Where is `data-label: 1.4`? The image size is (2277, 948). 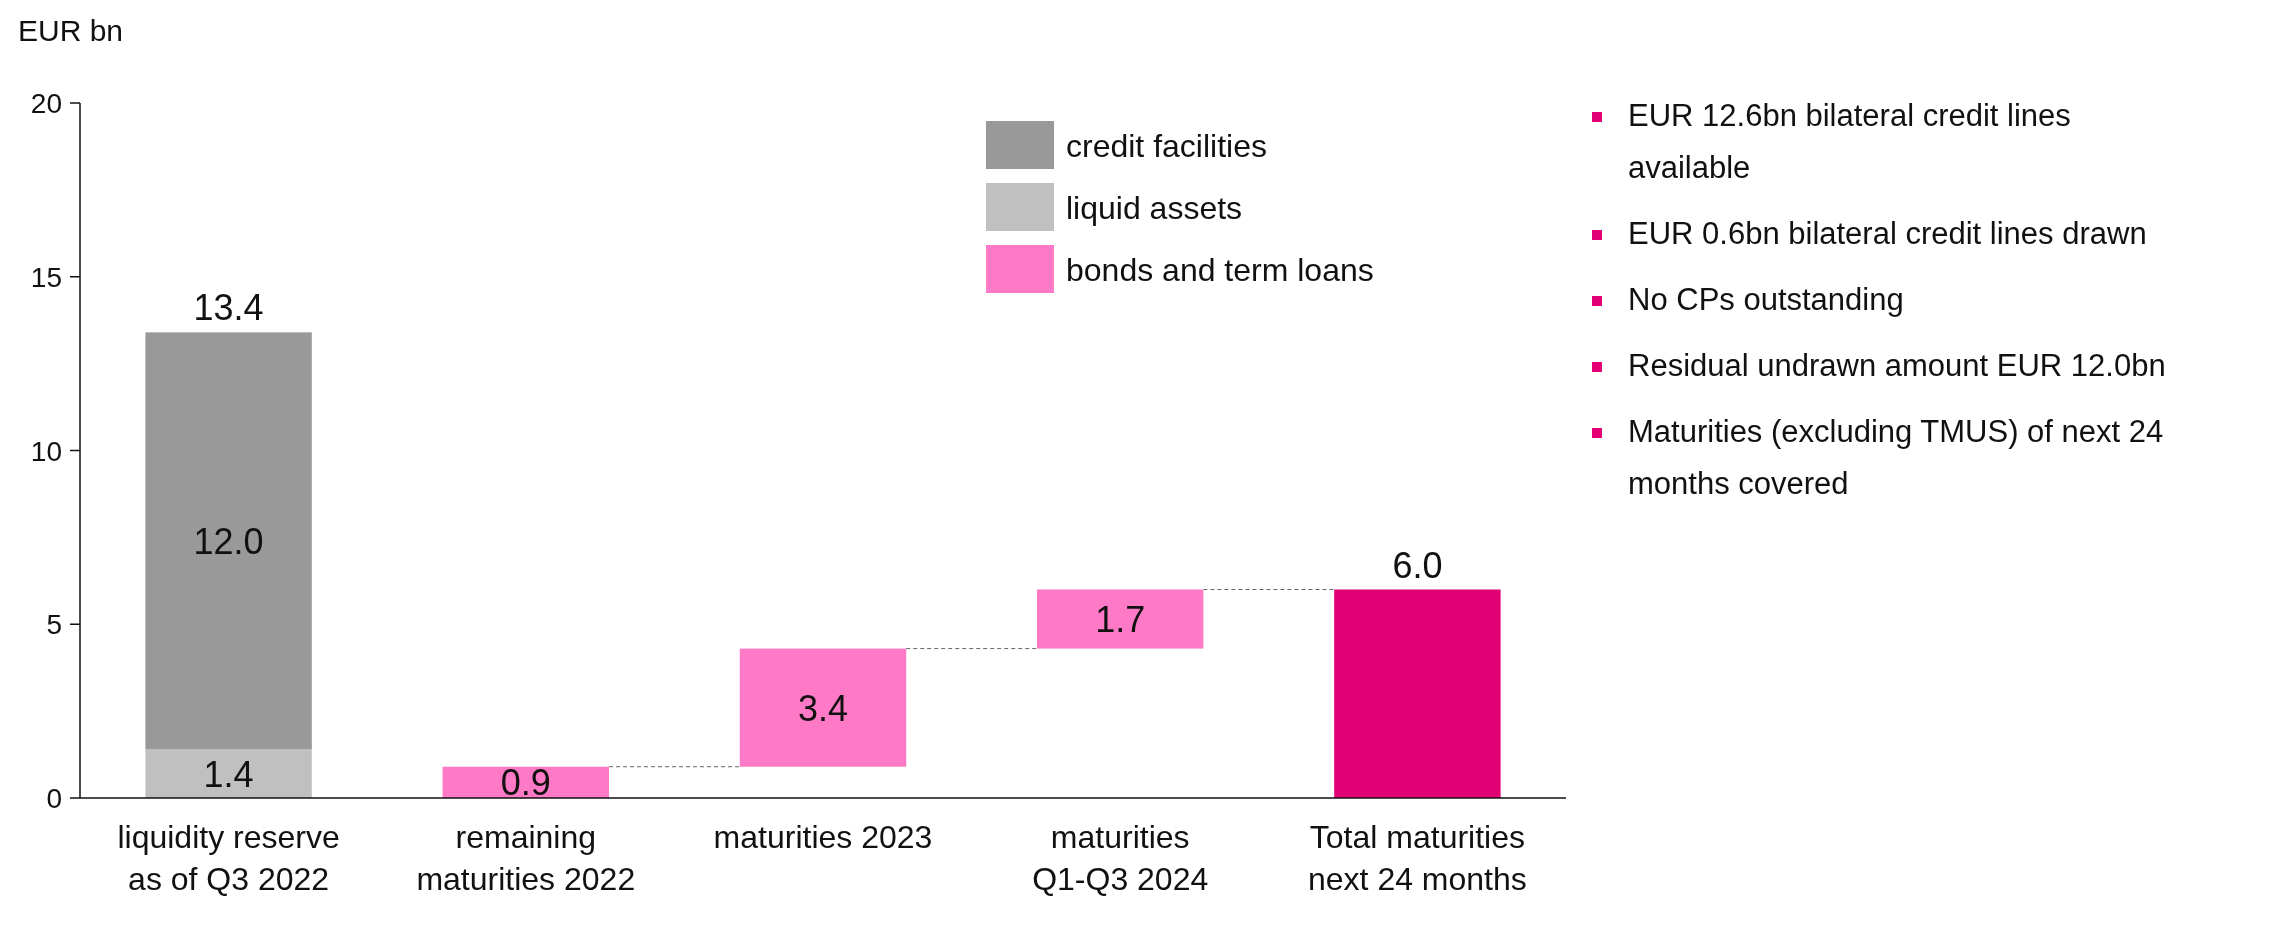
data-label: 1.4 is located at coordinates (228, 774).